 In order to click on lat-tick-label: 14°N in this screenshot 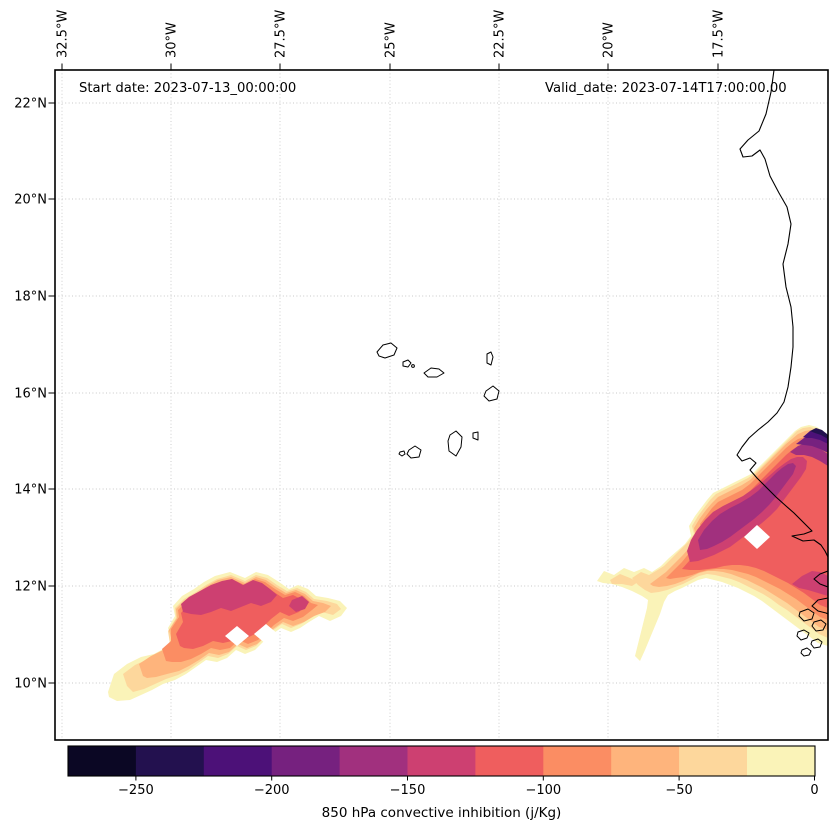, I will do `click(30, 490)`.